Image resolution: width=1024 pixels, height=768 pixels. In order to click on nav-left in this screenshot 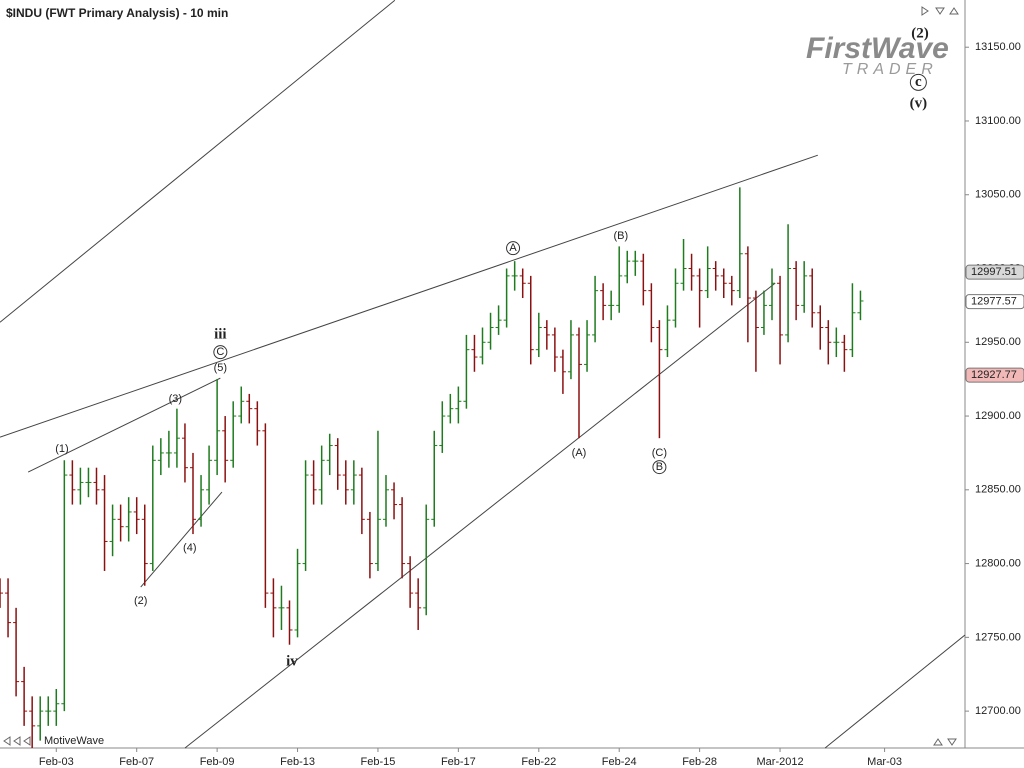, I will do `click(17, 741)`.